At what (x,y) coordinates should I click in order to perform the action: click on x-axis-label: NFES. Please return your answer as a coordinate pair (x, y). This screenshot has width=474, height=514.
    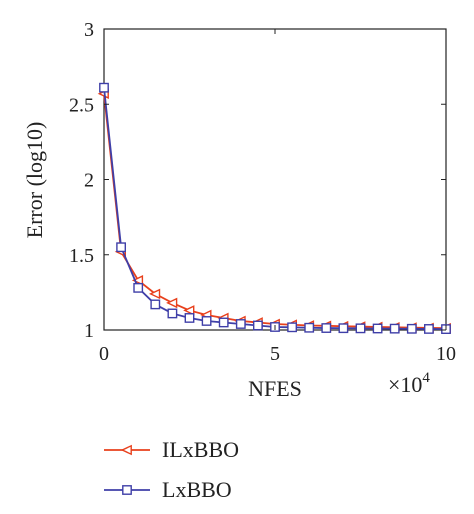
    Looking at the image, I should click on (275, 388).